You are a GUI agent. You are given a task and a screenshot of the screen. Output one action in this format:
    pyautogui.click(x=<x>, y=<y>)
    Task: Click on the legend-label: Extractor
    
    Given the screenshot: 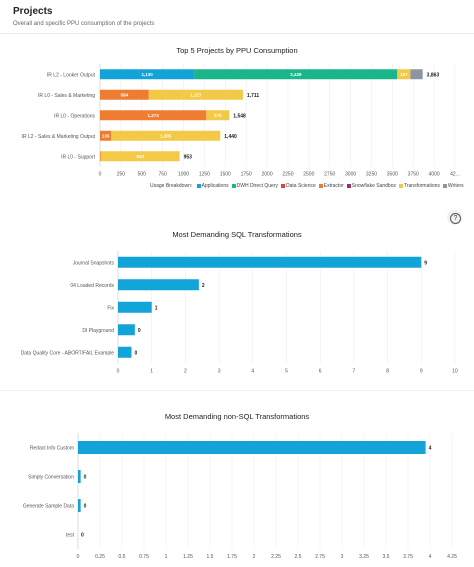 What is the action you would take?
    pyautogui.click(x=333, y=186)
    